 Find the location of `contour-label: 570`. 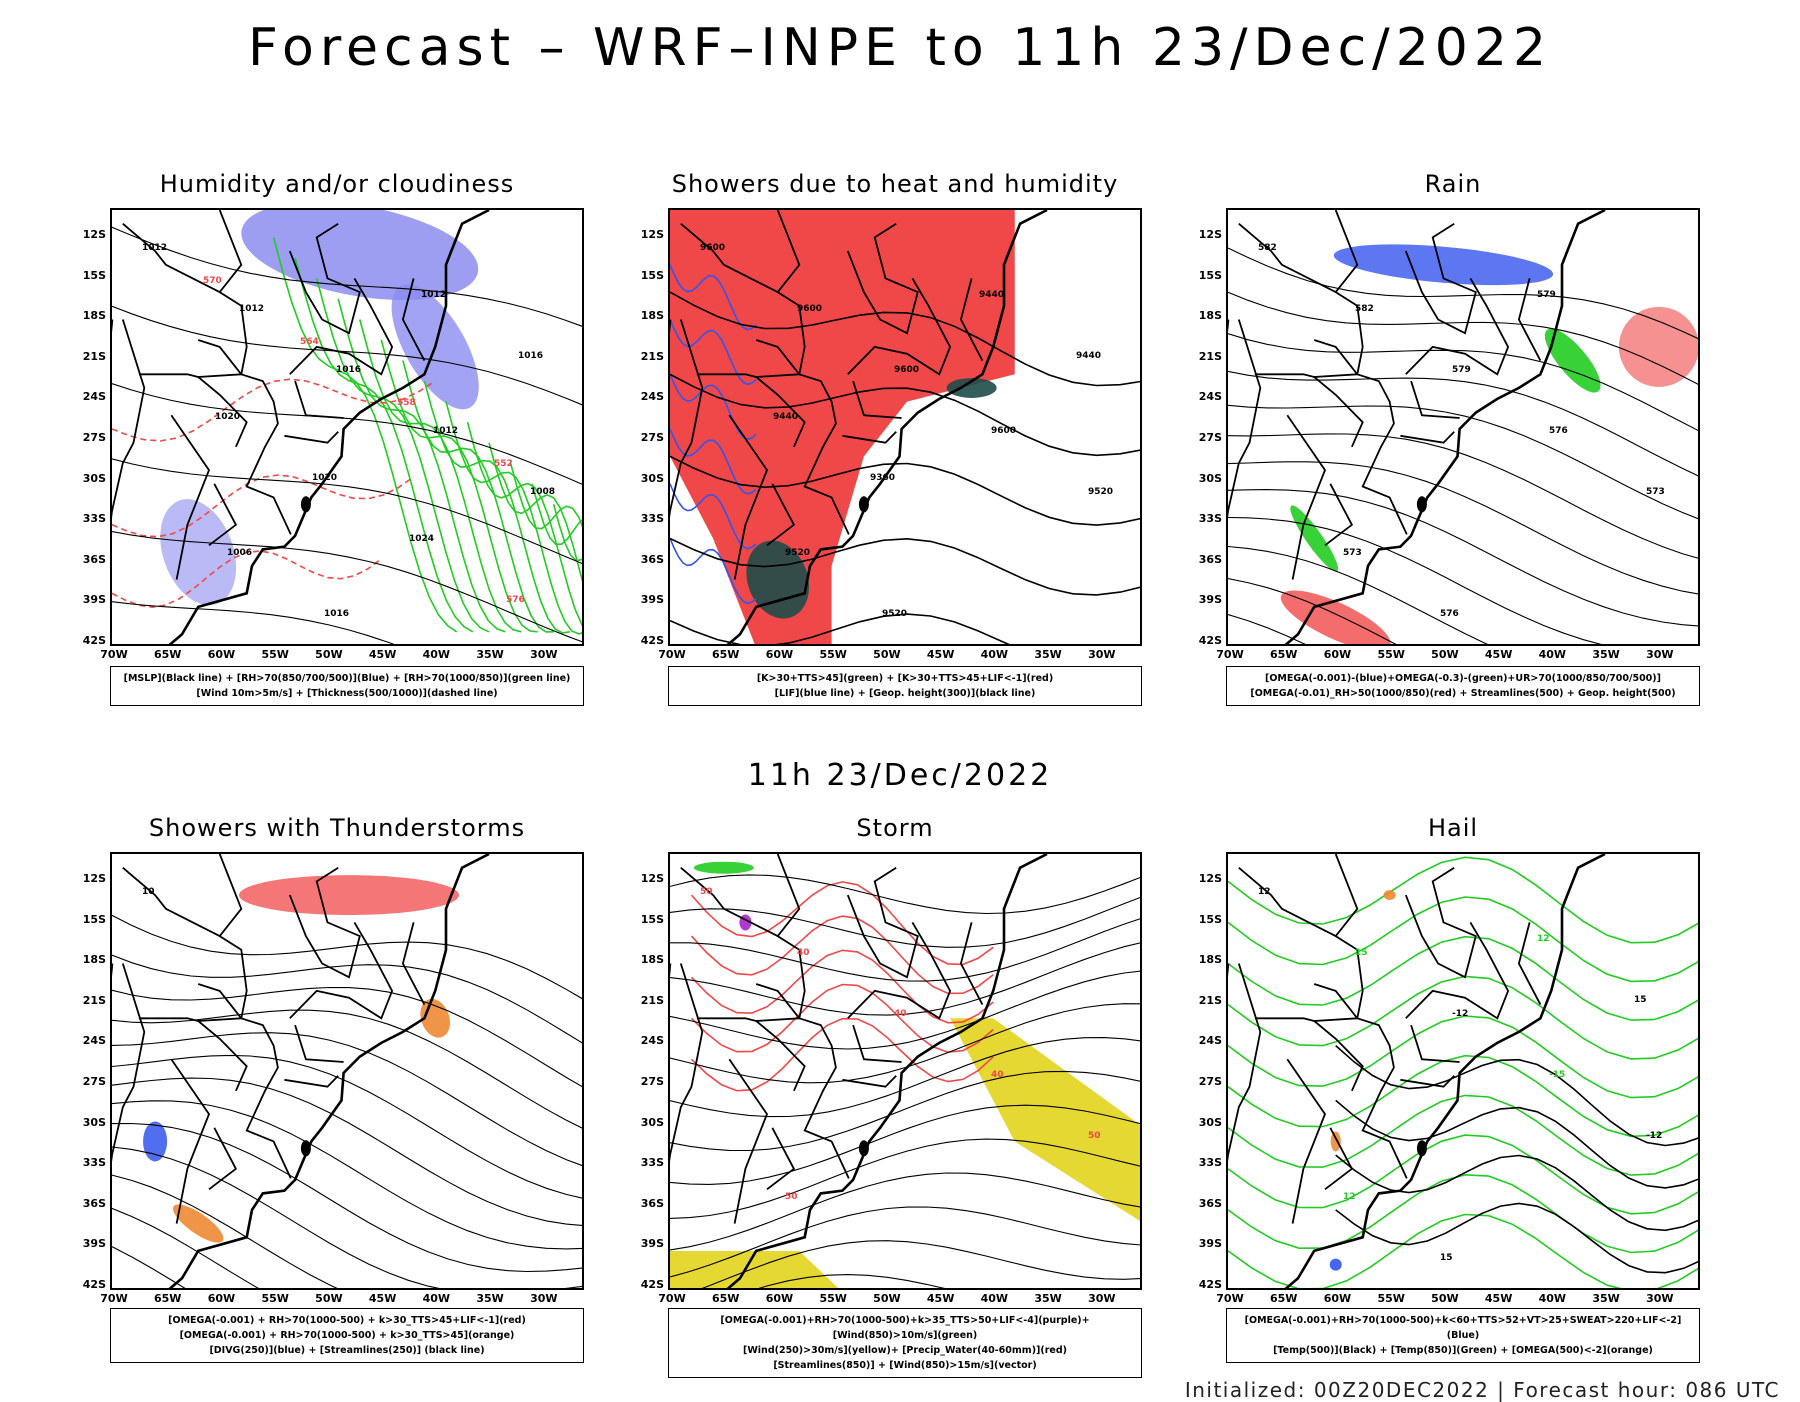

contour-label: 570 is located at coordinates (212, 281).